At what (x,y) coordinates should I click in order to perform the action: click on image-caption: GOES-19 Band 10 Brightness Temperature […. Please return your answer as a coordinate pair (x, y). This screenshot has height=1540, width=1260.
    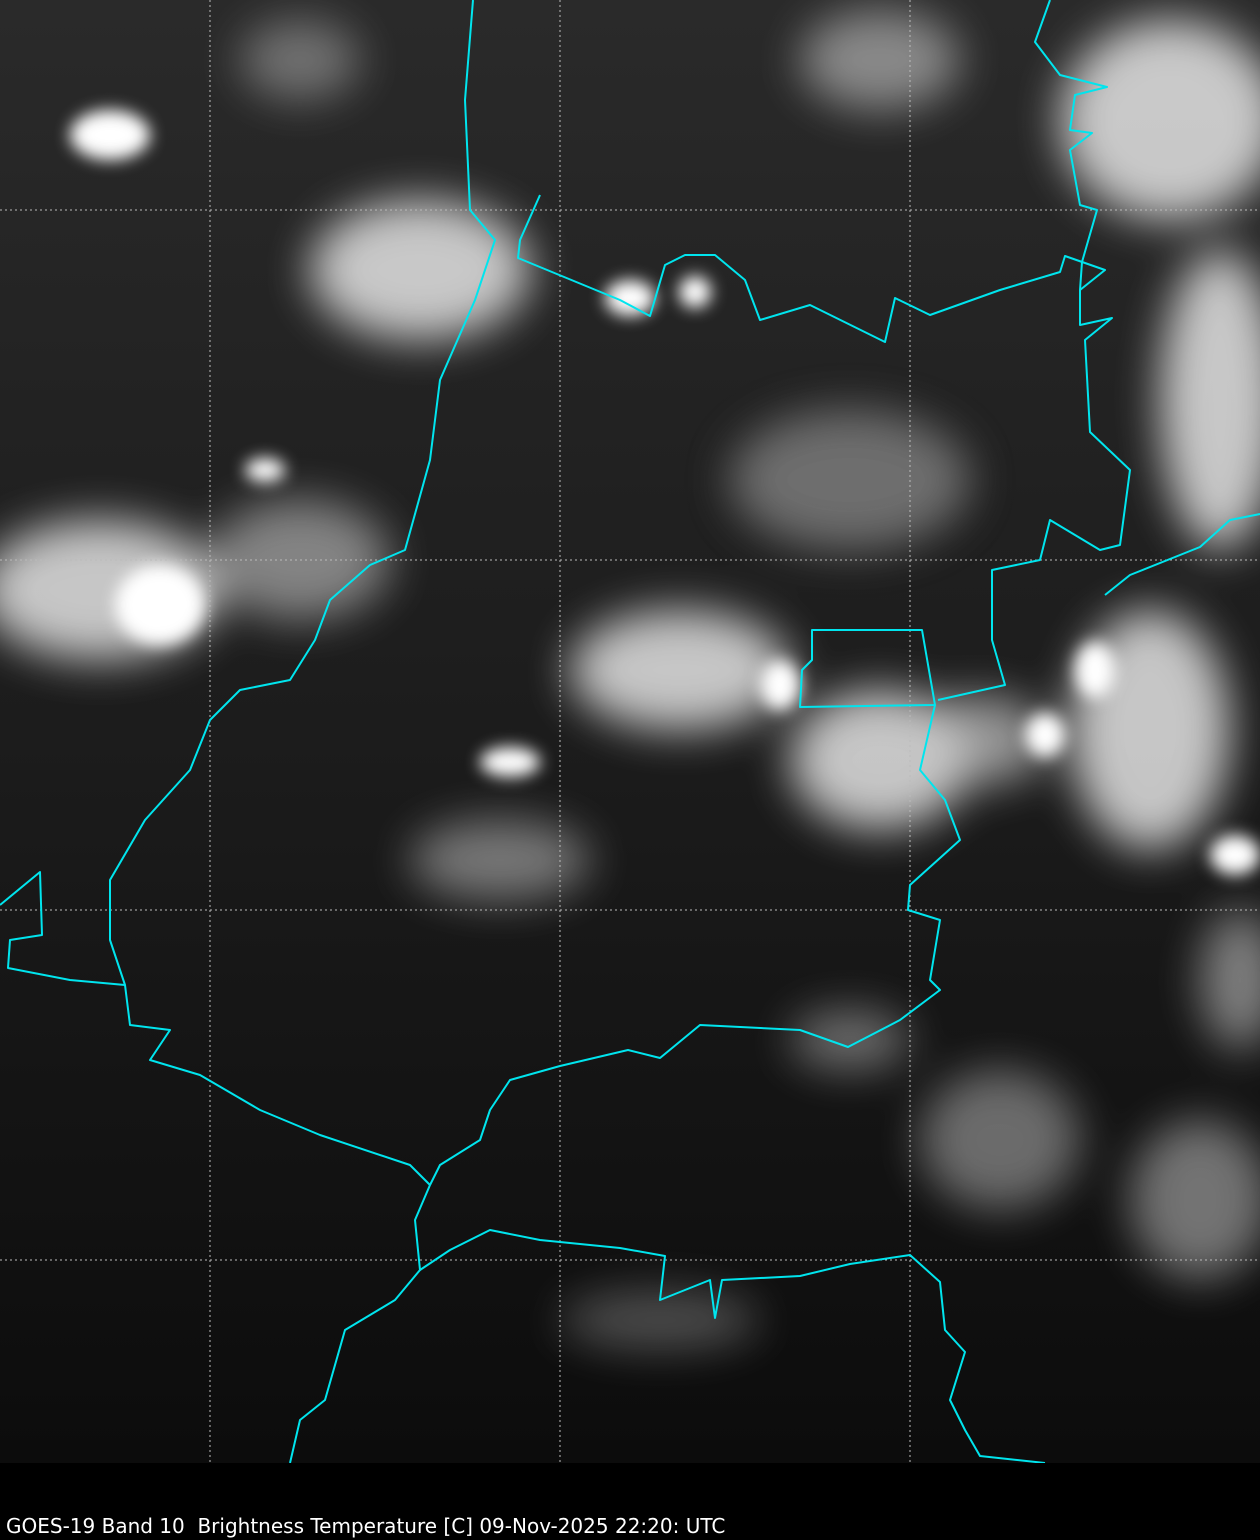
    Looking at the image, I should click on (366, 1526).